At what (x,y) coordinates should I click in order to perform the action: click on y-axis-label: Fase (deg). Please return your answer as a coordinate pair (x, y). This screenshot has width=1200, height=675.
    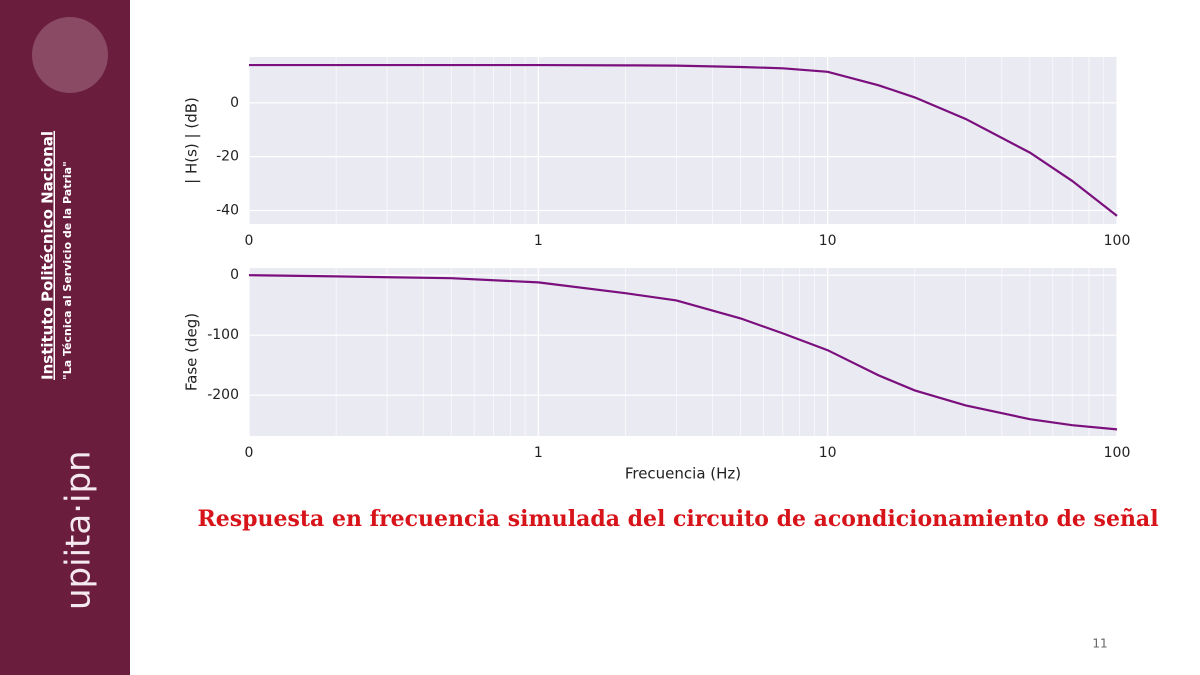
    Looking at the image, I should click on (192, 352).